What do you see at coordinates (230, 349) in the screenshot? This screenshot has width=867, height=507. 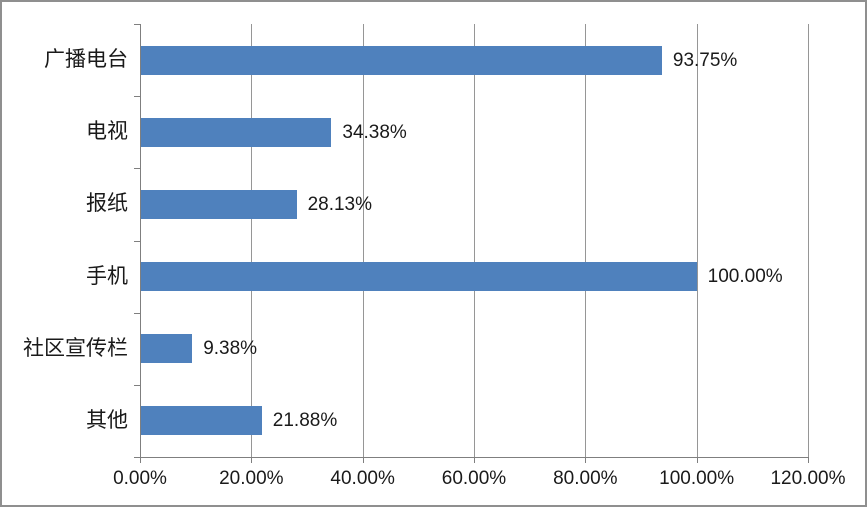 I see `bar-value-label: 9.38%` at bounding box center [230, 349].